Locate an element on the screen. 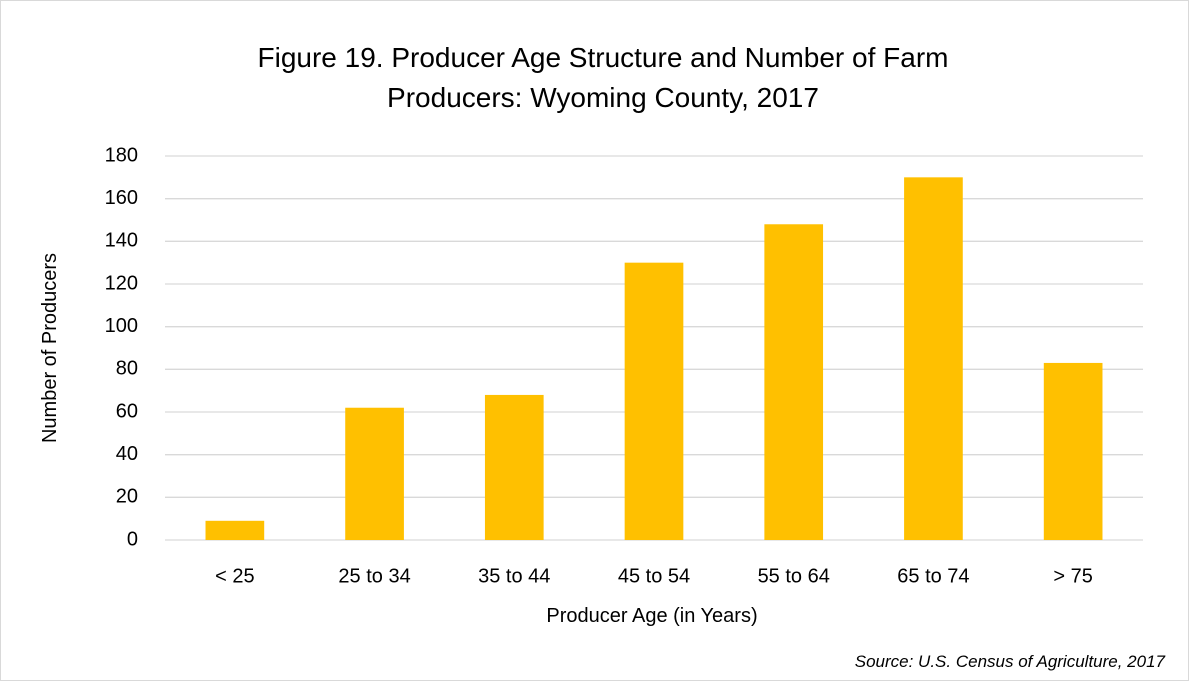 This screenshot has height=681, width=1189. x-tick-label: < 25 is located at coordinates (234, 576).